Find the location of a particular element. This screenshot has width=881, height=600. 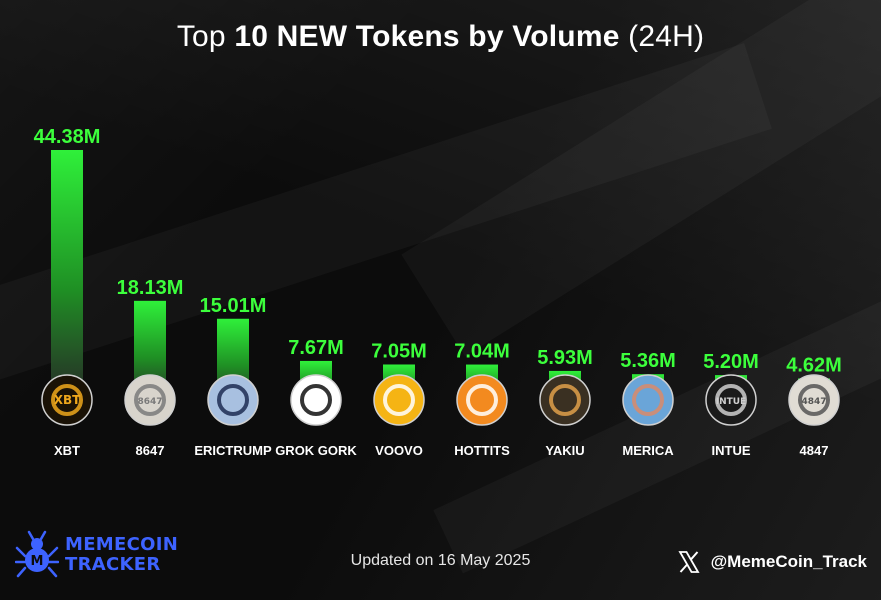

category-label: ERICTRUMP is located at coordinates (233, 450).